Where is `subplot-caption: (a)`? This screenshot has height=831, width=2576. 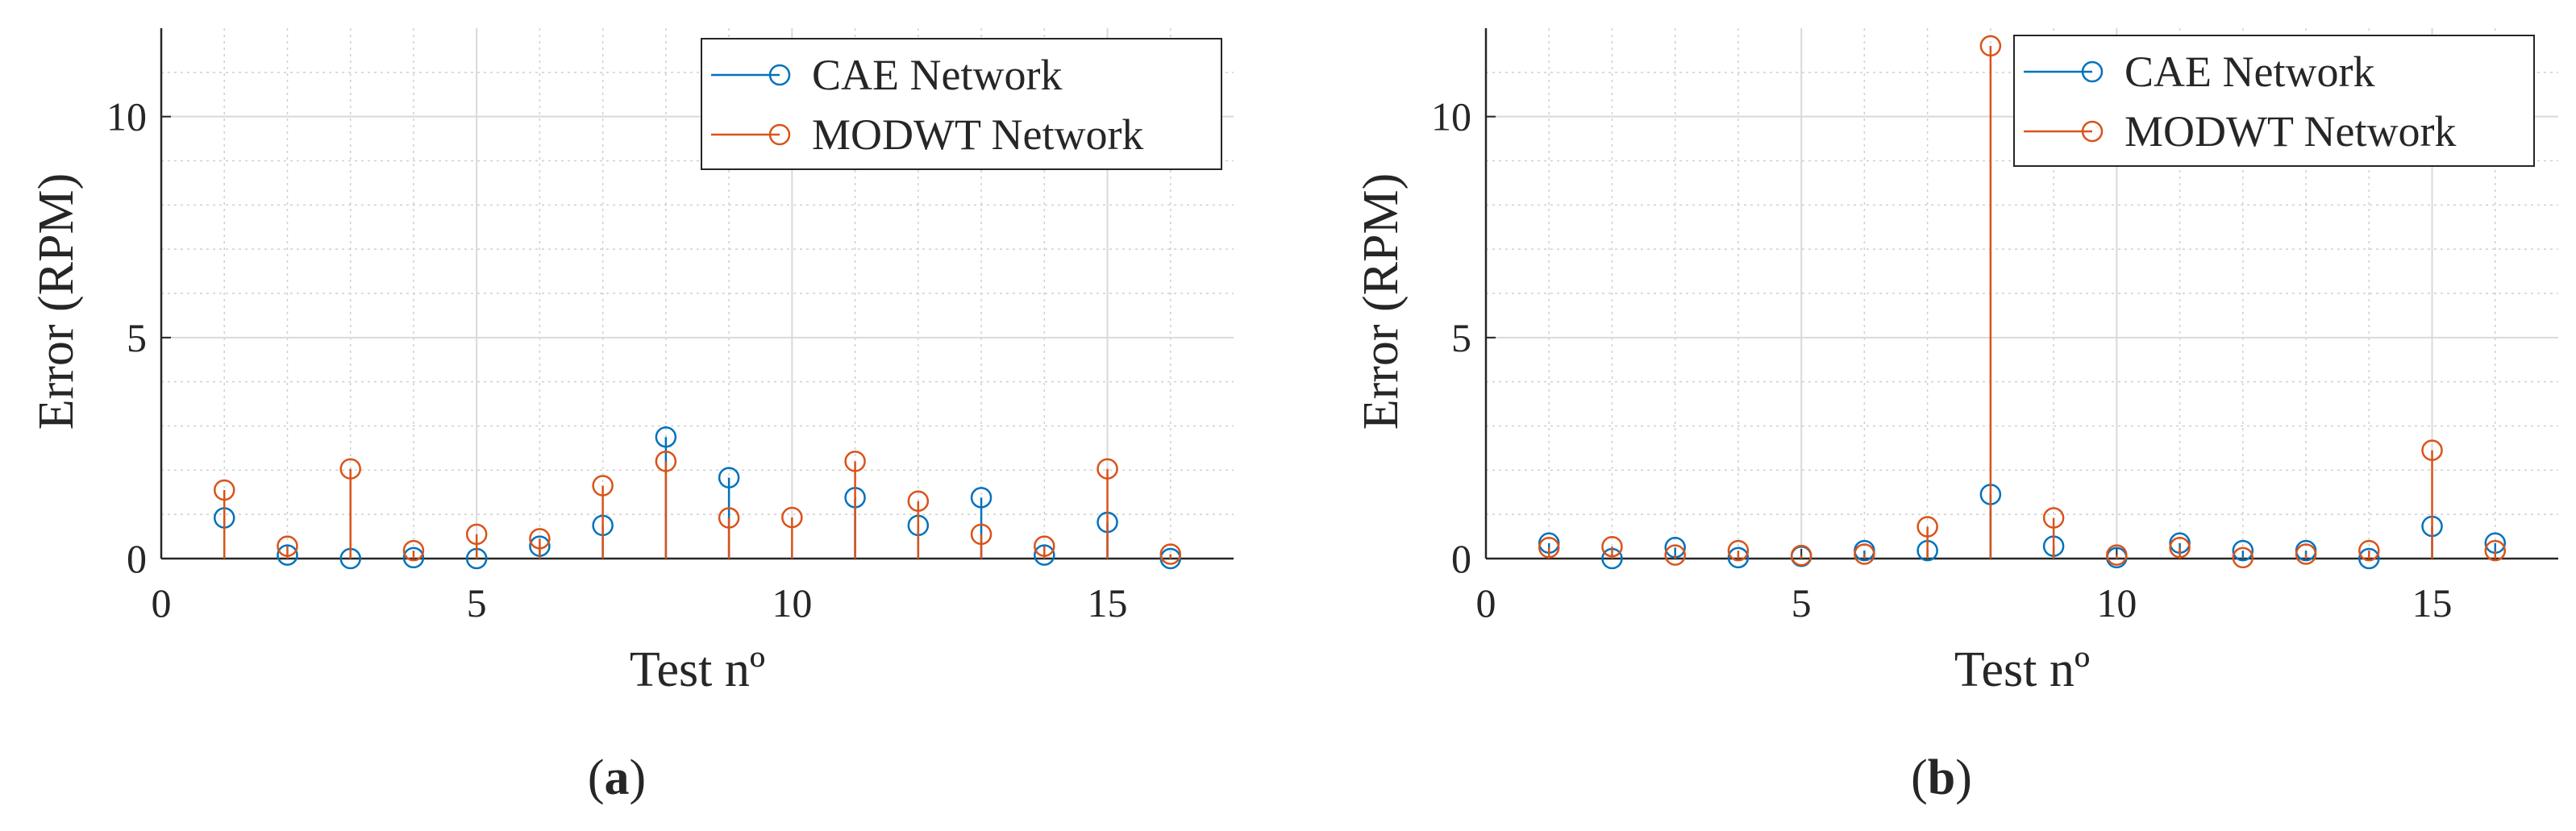
subplot-caption: (a) is located at coordinates (617, 778).